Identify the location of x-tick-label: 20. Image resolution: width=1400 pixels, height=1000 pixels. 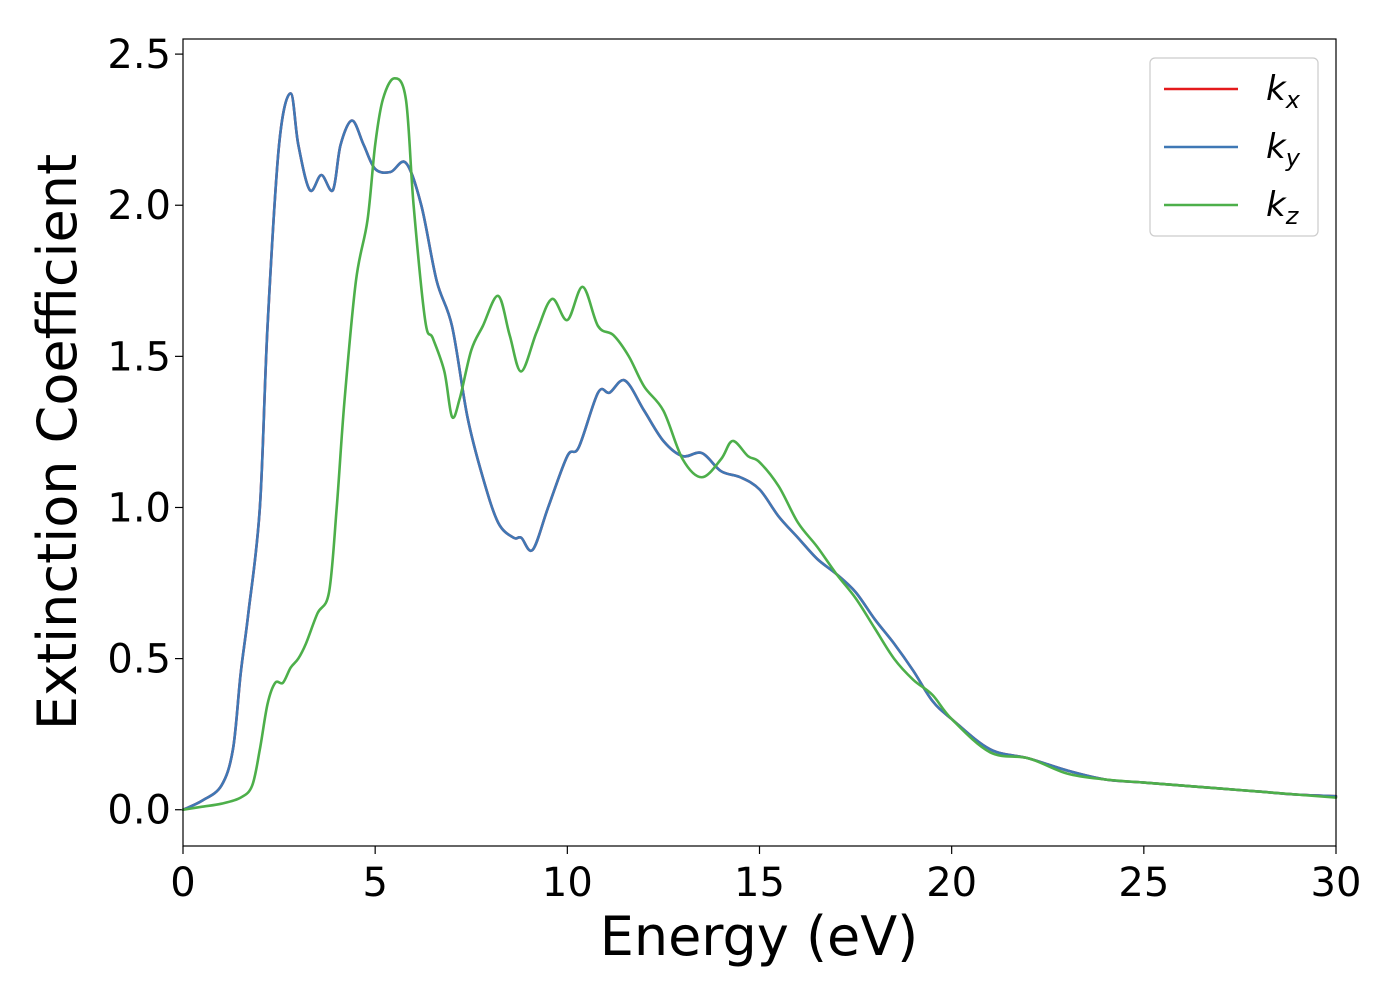
(951, 883).